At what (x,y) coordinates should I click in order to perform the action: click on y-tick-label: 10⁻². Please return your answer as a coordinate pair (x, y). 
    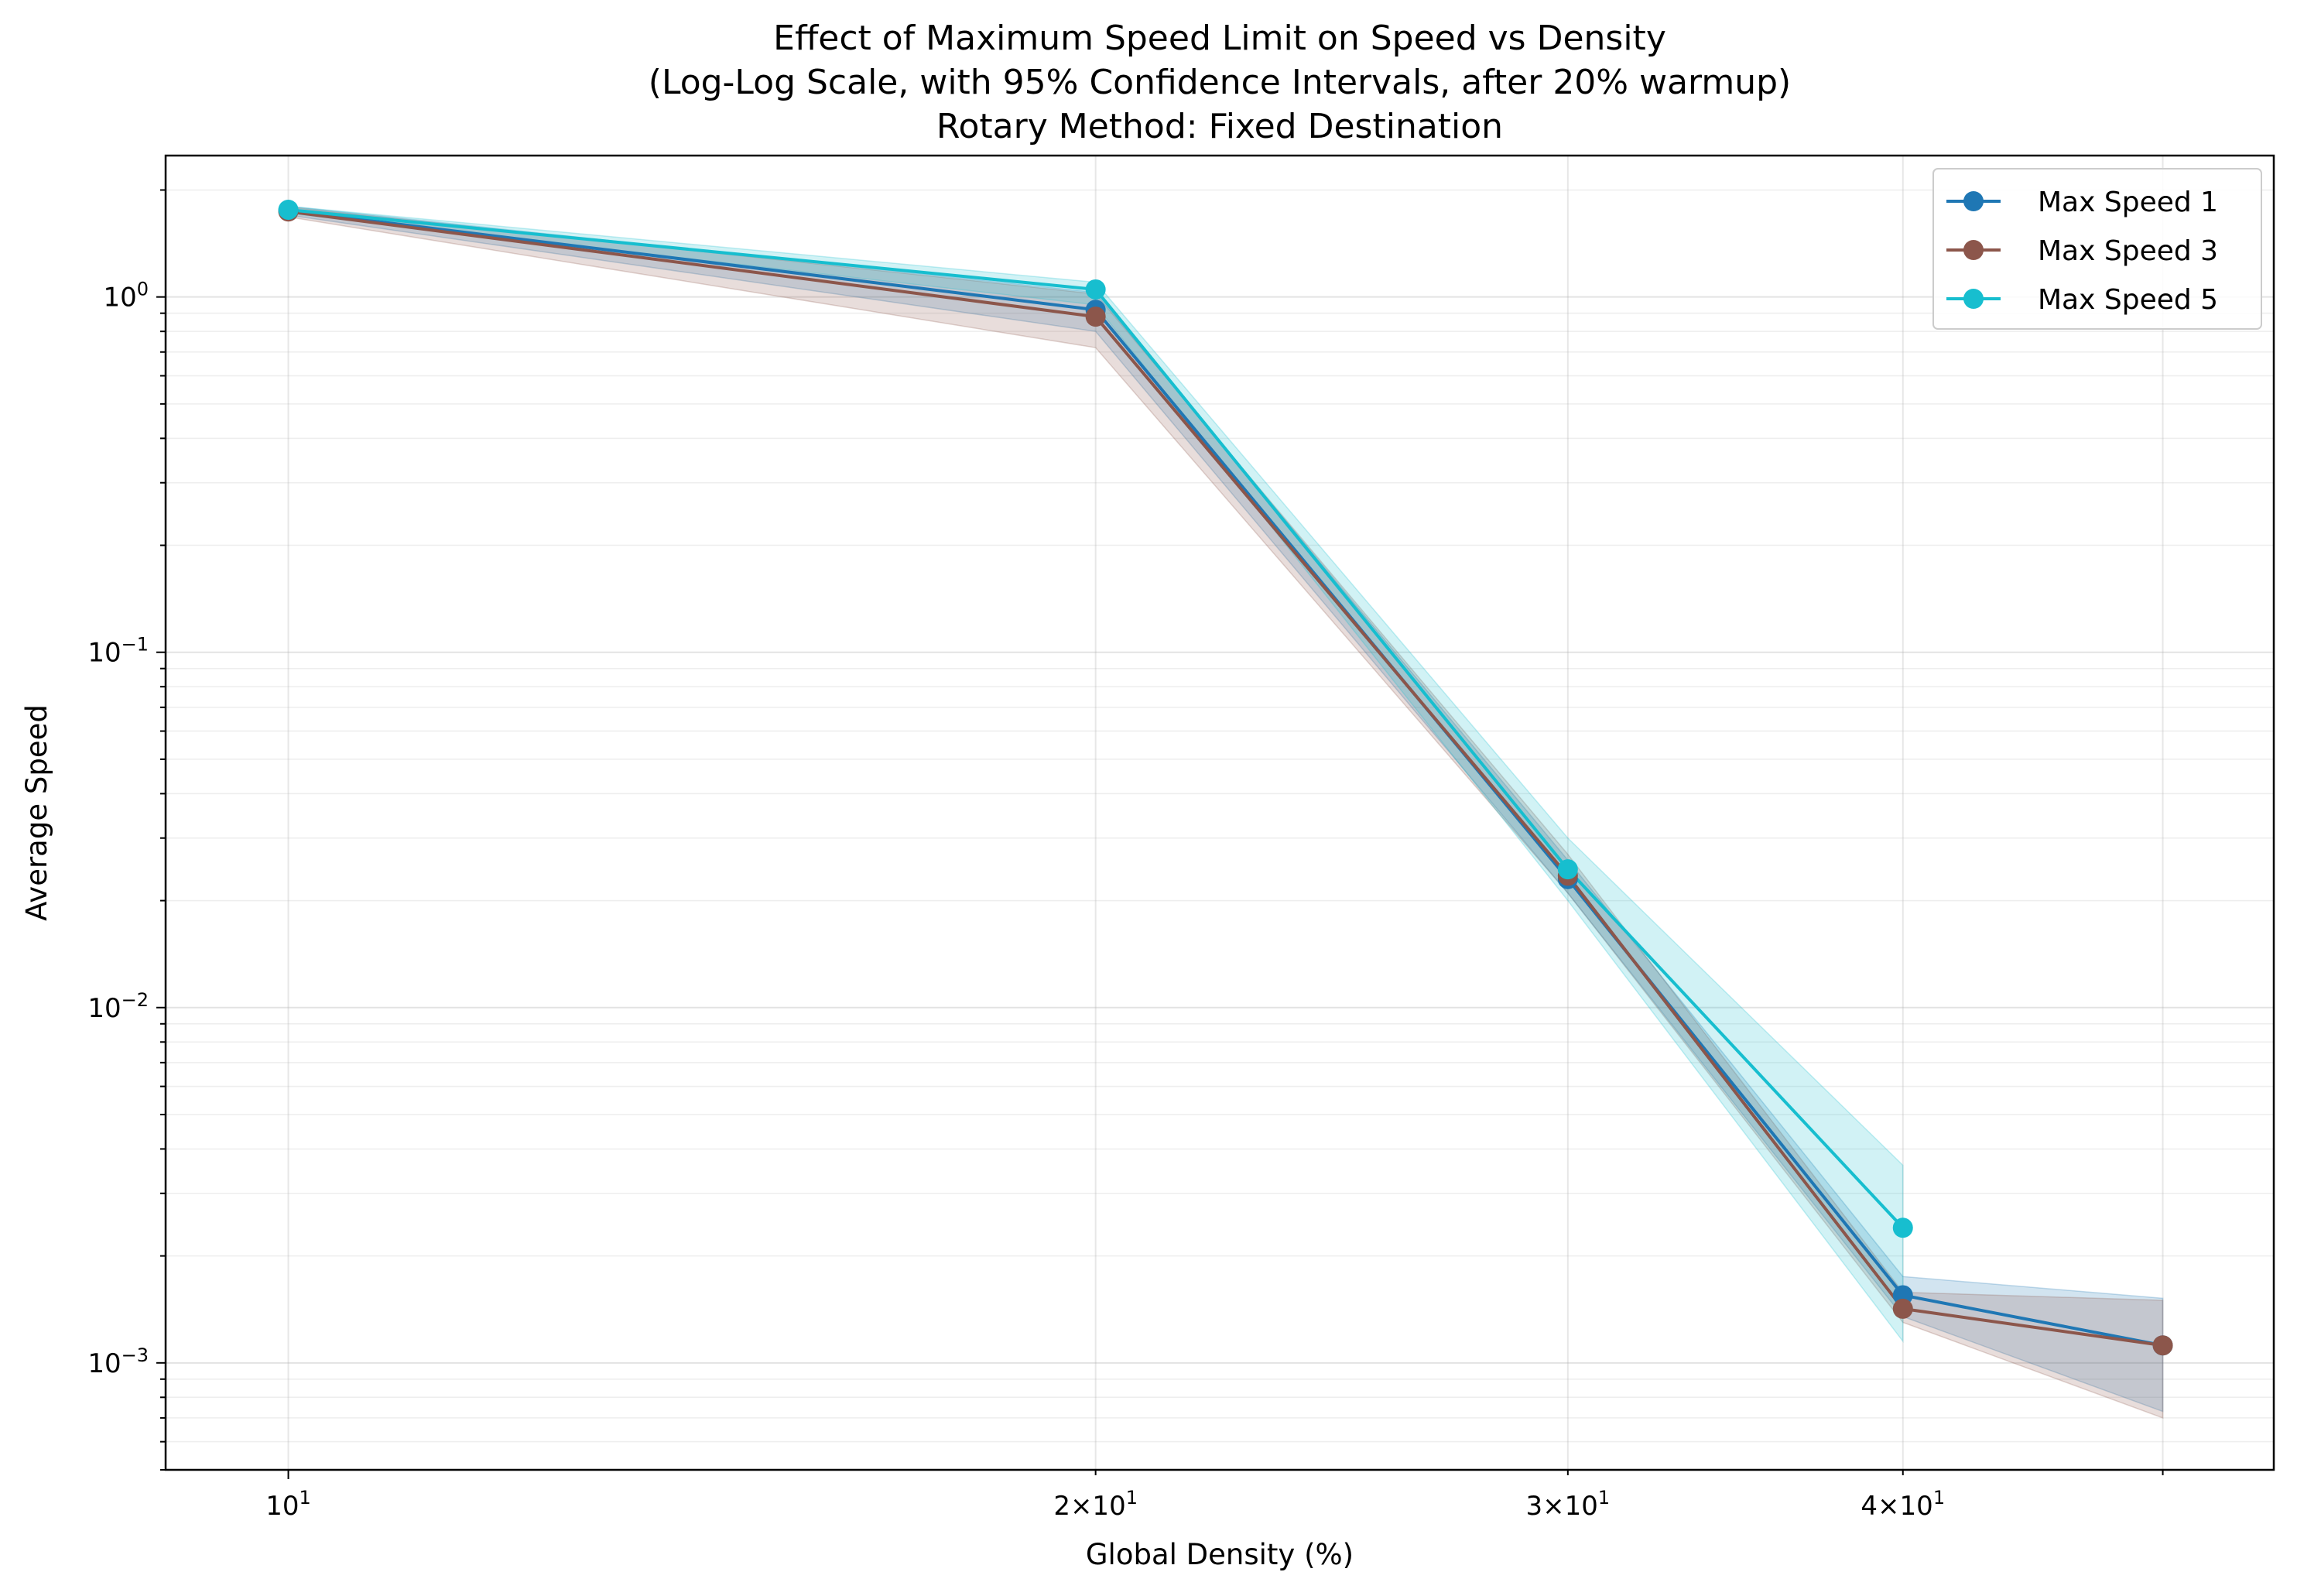
    Looking at the image, I should click on (118, 1006).